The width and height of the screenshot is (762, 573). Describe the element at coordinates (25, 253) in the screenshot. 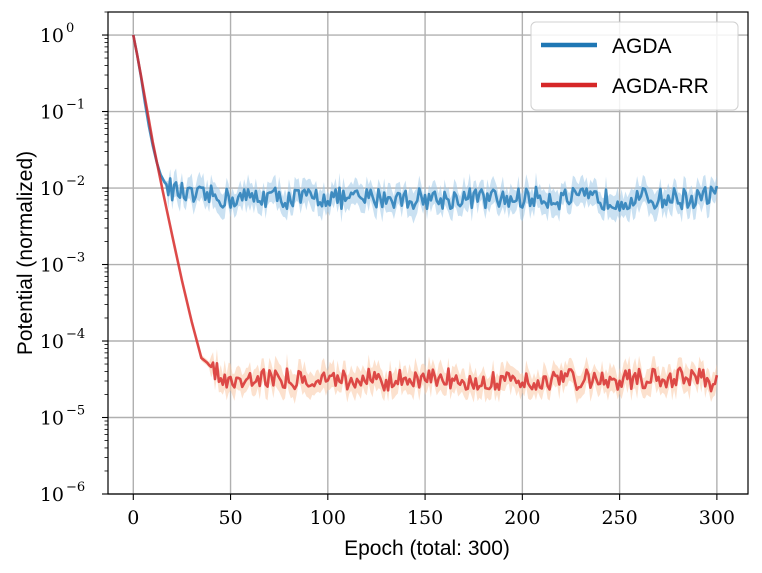

I see `y-axis-label: Potential (normalized)` at that location.